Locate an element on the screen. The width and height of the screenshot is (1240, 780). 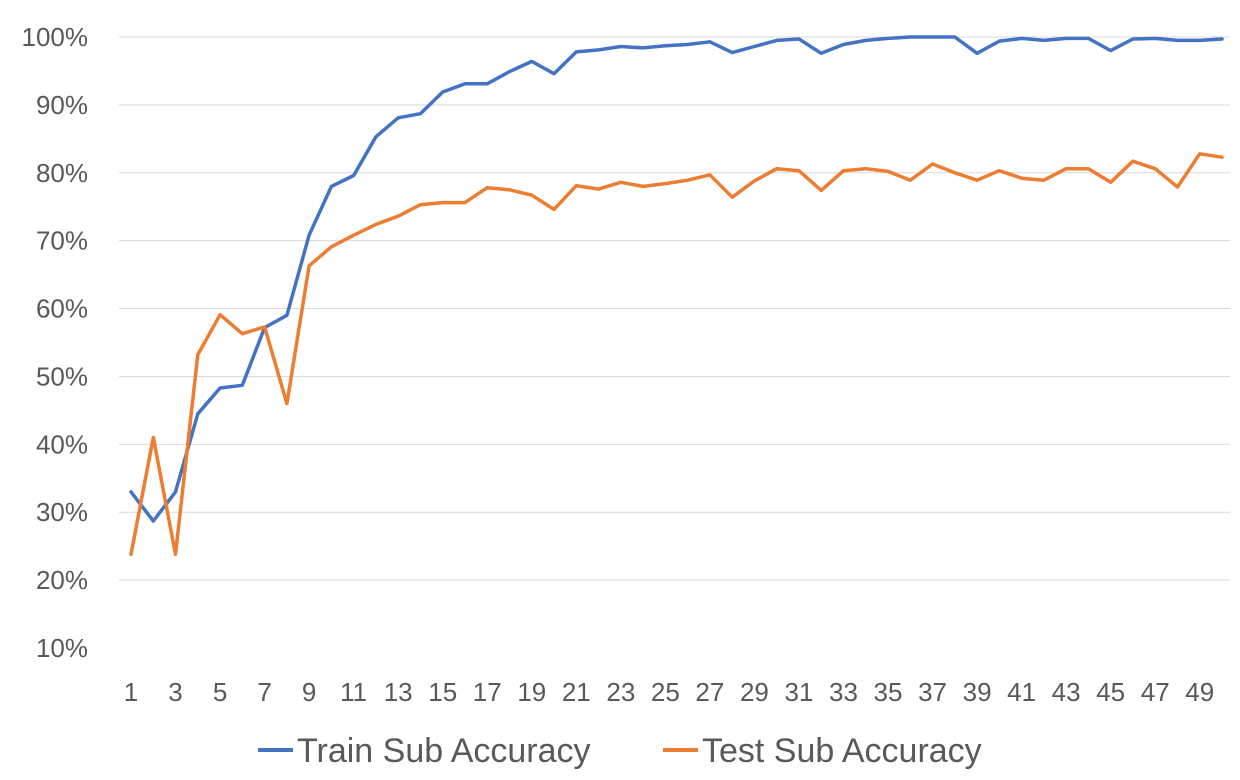
x-tick-label: 23 is located at coordinates (620, 692).